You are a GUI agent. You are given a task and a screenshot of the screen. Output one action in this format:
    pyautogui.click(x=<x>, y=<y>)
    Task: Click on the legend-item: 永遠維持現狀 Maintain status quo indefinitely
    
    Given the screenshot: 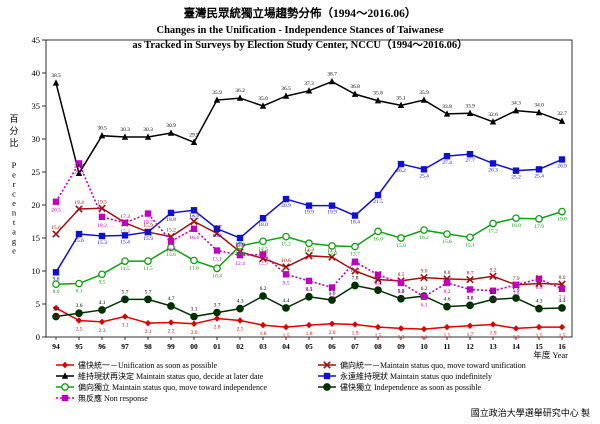 What is the action you would take?
    pyautogui.click(x=405, y=376)
    